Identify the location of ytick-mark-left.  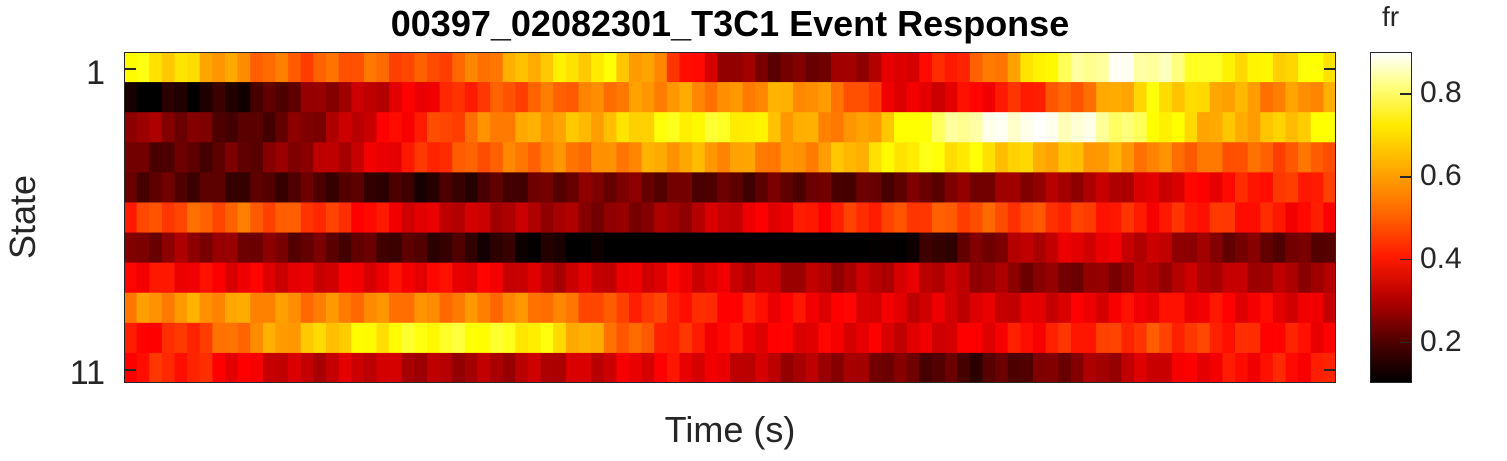
(130, 370).